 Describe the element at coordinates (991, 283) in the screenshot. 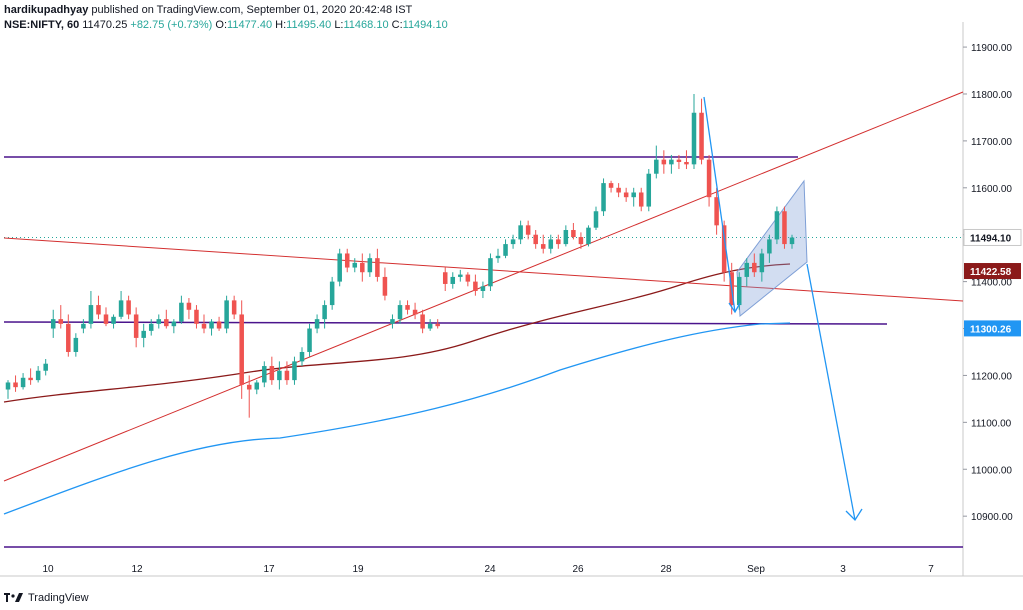

I see `y-tick-label: 11400.00` at that location.